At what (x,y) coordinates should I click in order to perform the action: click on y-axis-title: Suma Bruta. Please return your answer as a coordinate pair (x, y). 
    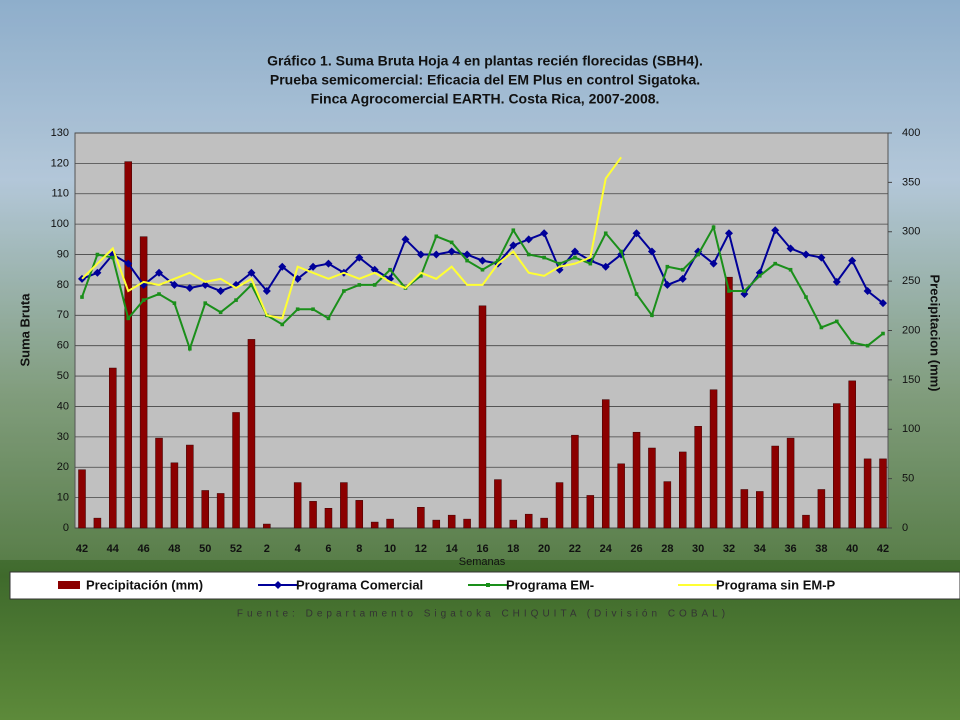
    Looking at the image, I should click on (24, 330).